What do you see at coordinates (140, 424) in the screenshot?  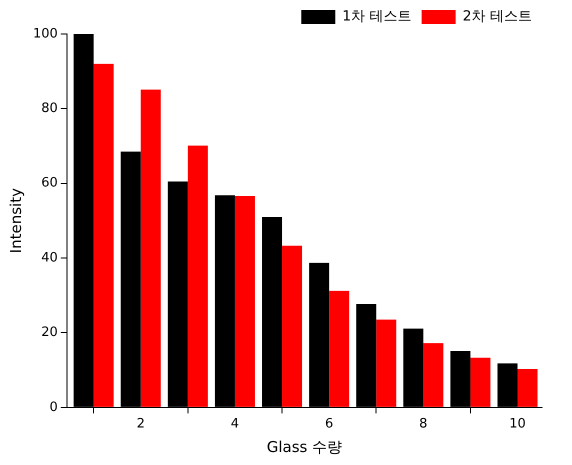 I see `x-tick-label: 2` at bounding box center [140, 424].